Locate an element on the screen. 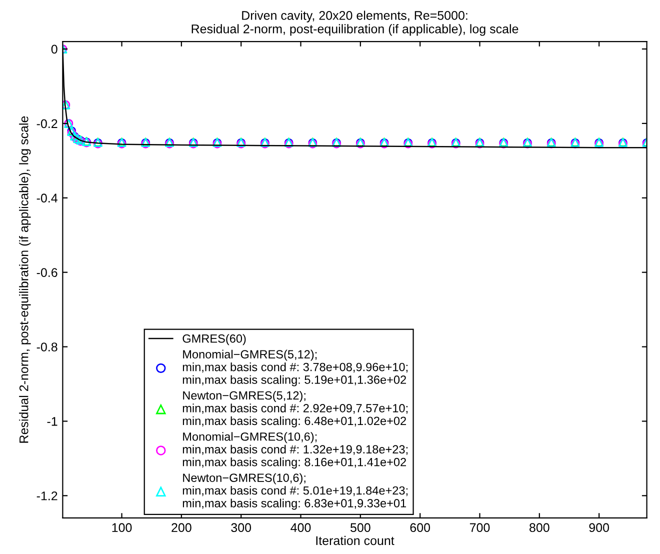 This screenshot has height=554, width=660. y-tick-label: -0.2 is located at coordinates (47, 123).